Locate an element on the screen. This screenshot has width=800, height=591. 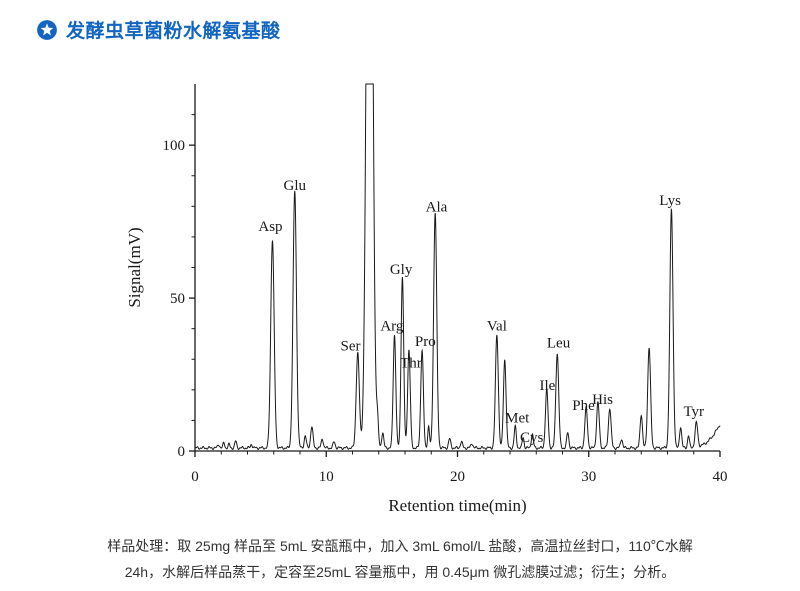
svg-text: 100 is located at coordinates (174, 146).